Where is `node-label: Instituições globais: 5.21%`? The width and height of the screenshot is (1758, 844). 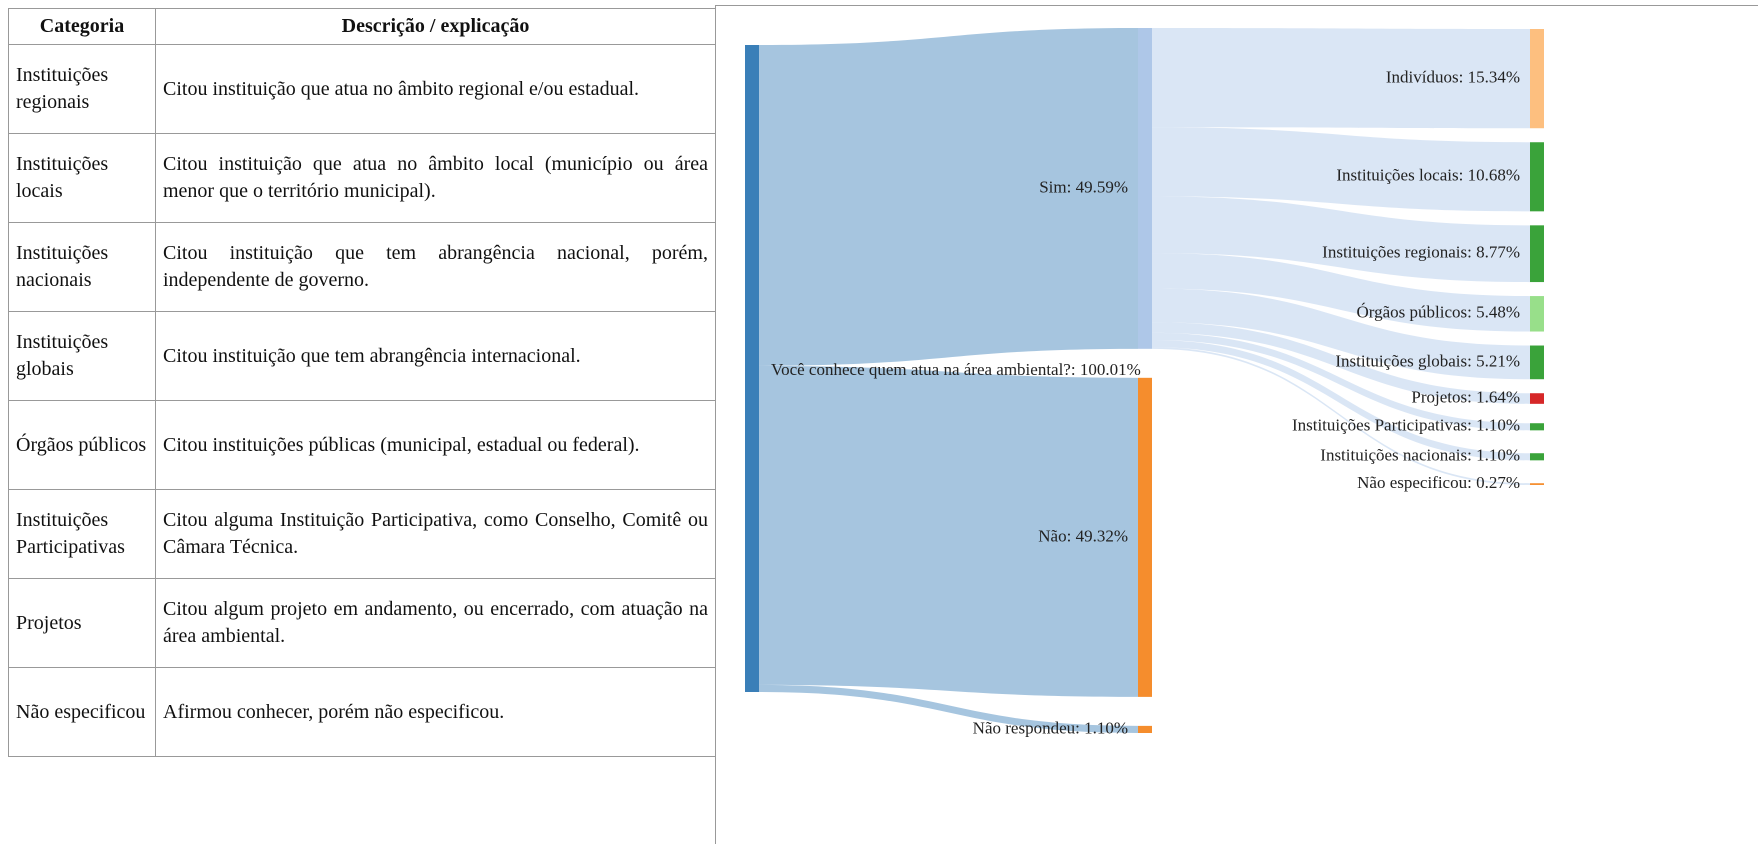 node-label: Instituições globais: 5.21% is located at coordinates (1427, 360).